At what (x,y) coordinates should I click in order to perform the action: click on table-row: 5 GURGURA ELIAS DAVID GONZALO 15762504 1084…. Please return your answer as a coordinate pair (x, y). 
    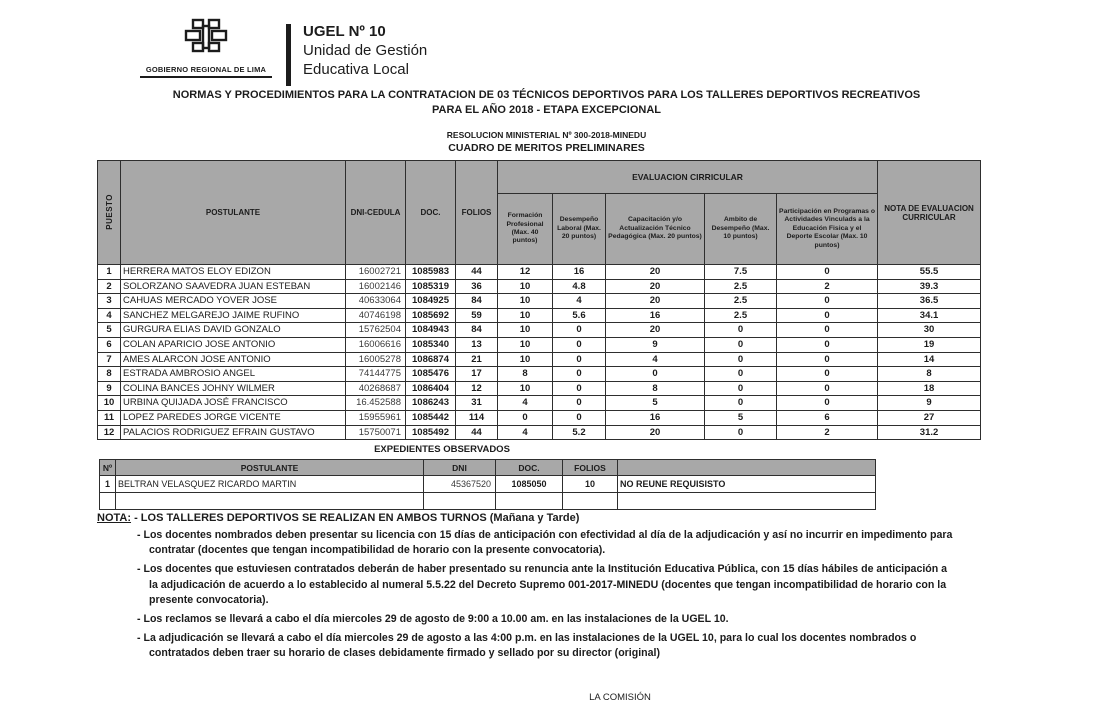
    Looking at the image, I should click on (539, 330).